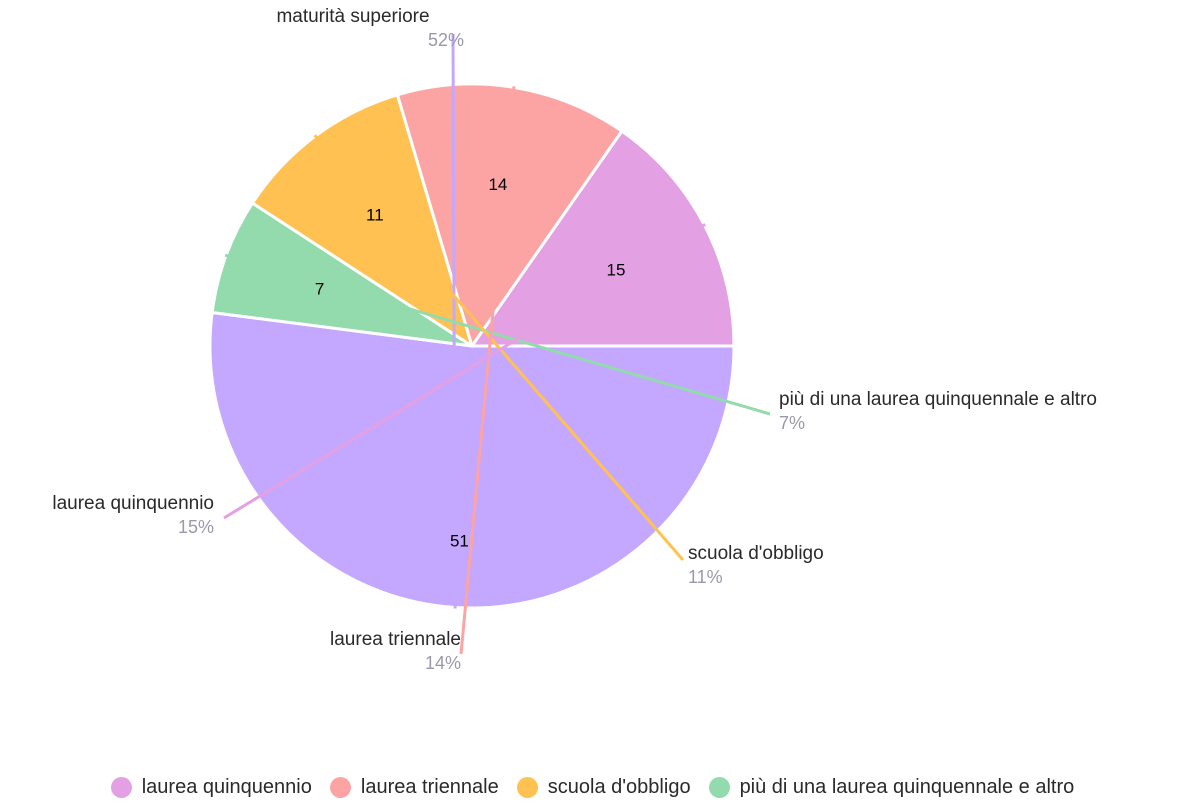  What do you see at coordinates (705, 577) in the screenshot?
I see `percent-label-scuola-d-obbligo: 11%` at bounding box center [705, 577].